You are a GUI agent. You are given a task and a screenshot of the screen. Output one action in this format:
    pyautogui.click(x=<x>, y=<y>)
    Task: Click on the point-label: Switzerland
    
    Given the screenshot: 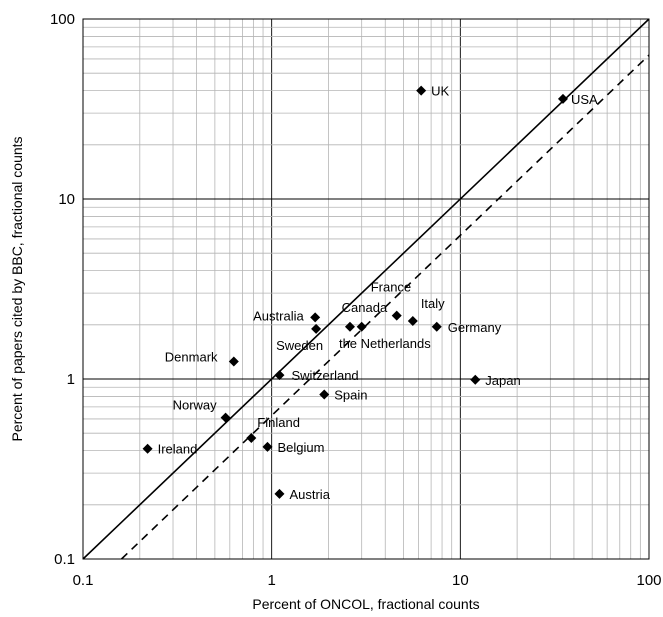 What is the action you would take?
    pyautogui.click(x=324, y=375)
    